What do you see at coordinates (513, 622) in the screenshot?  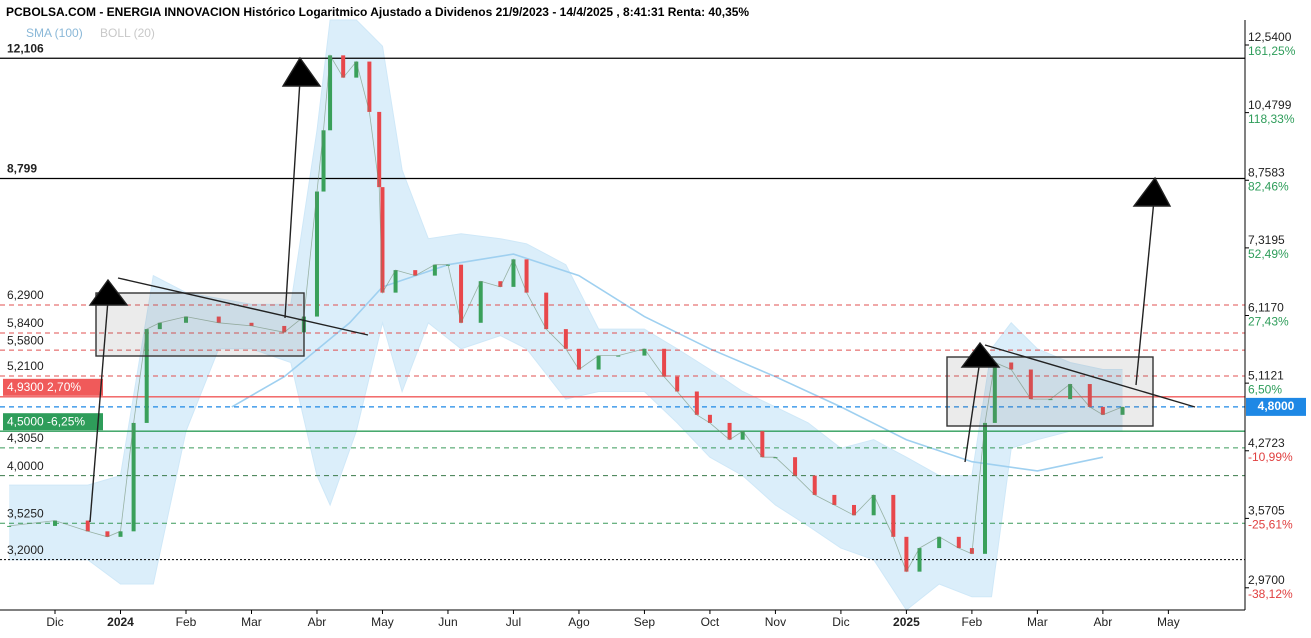 I see `x-tick-label: Jul` at bounding box center [513, 622].